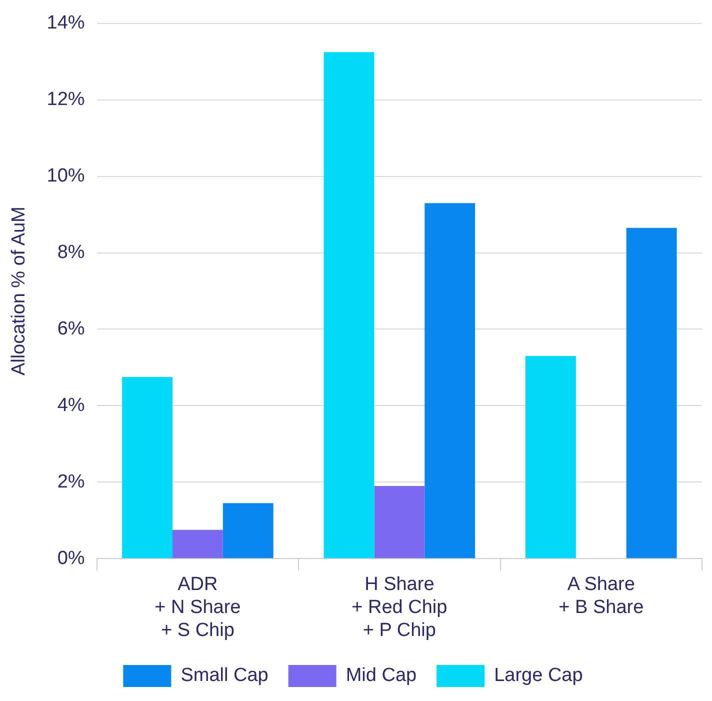 The width and height of the screenshot is (712, 701). I want to click on x-tick-label: ADR + N Share + S Chip, so click(197, 607).